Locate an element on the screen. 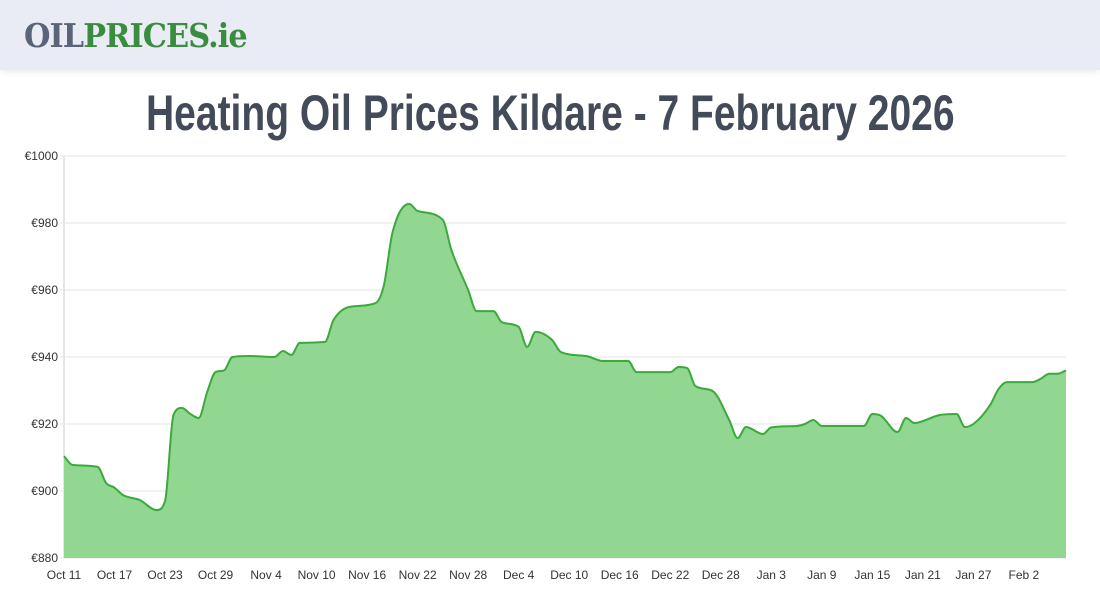 The height and width of the screenshot is (600, 1100). x-tick-label: Nov 28 is located at coordinates (468, 575).